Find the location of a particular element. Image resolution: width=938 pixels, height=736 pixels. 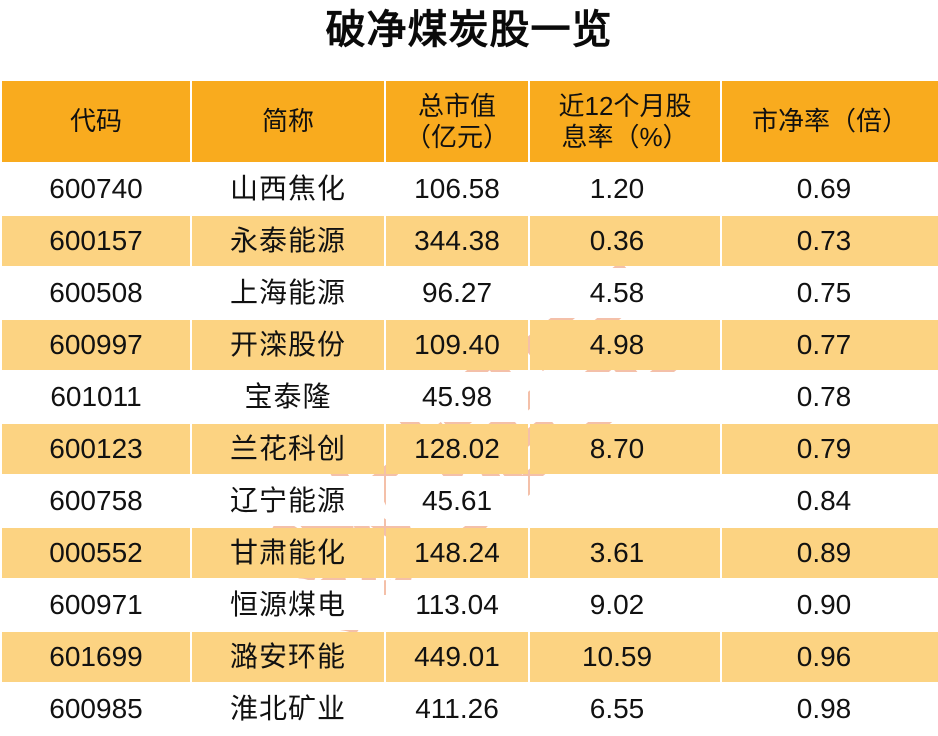

cell-cap: 45.61 is located at coordinates (457, 501).